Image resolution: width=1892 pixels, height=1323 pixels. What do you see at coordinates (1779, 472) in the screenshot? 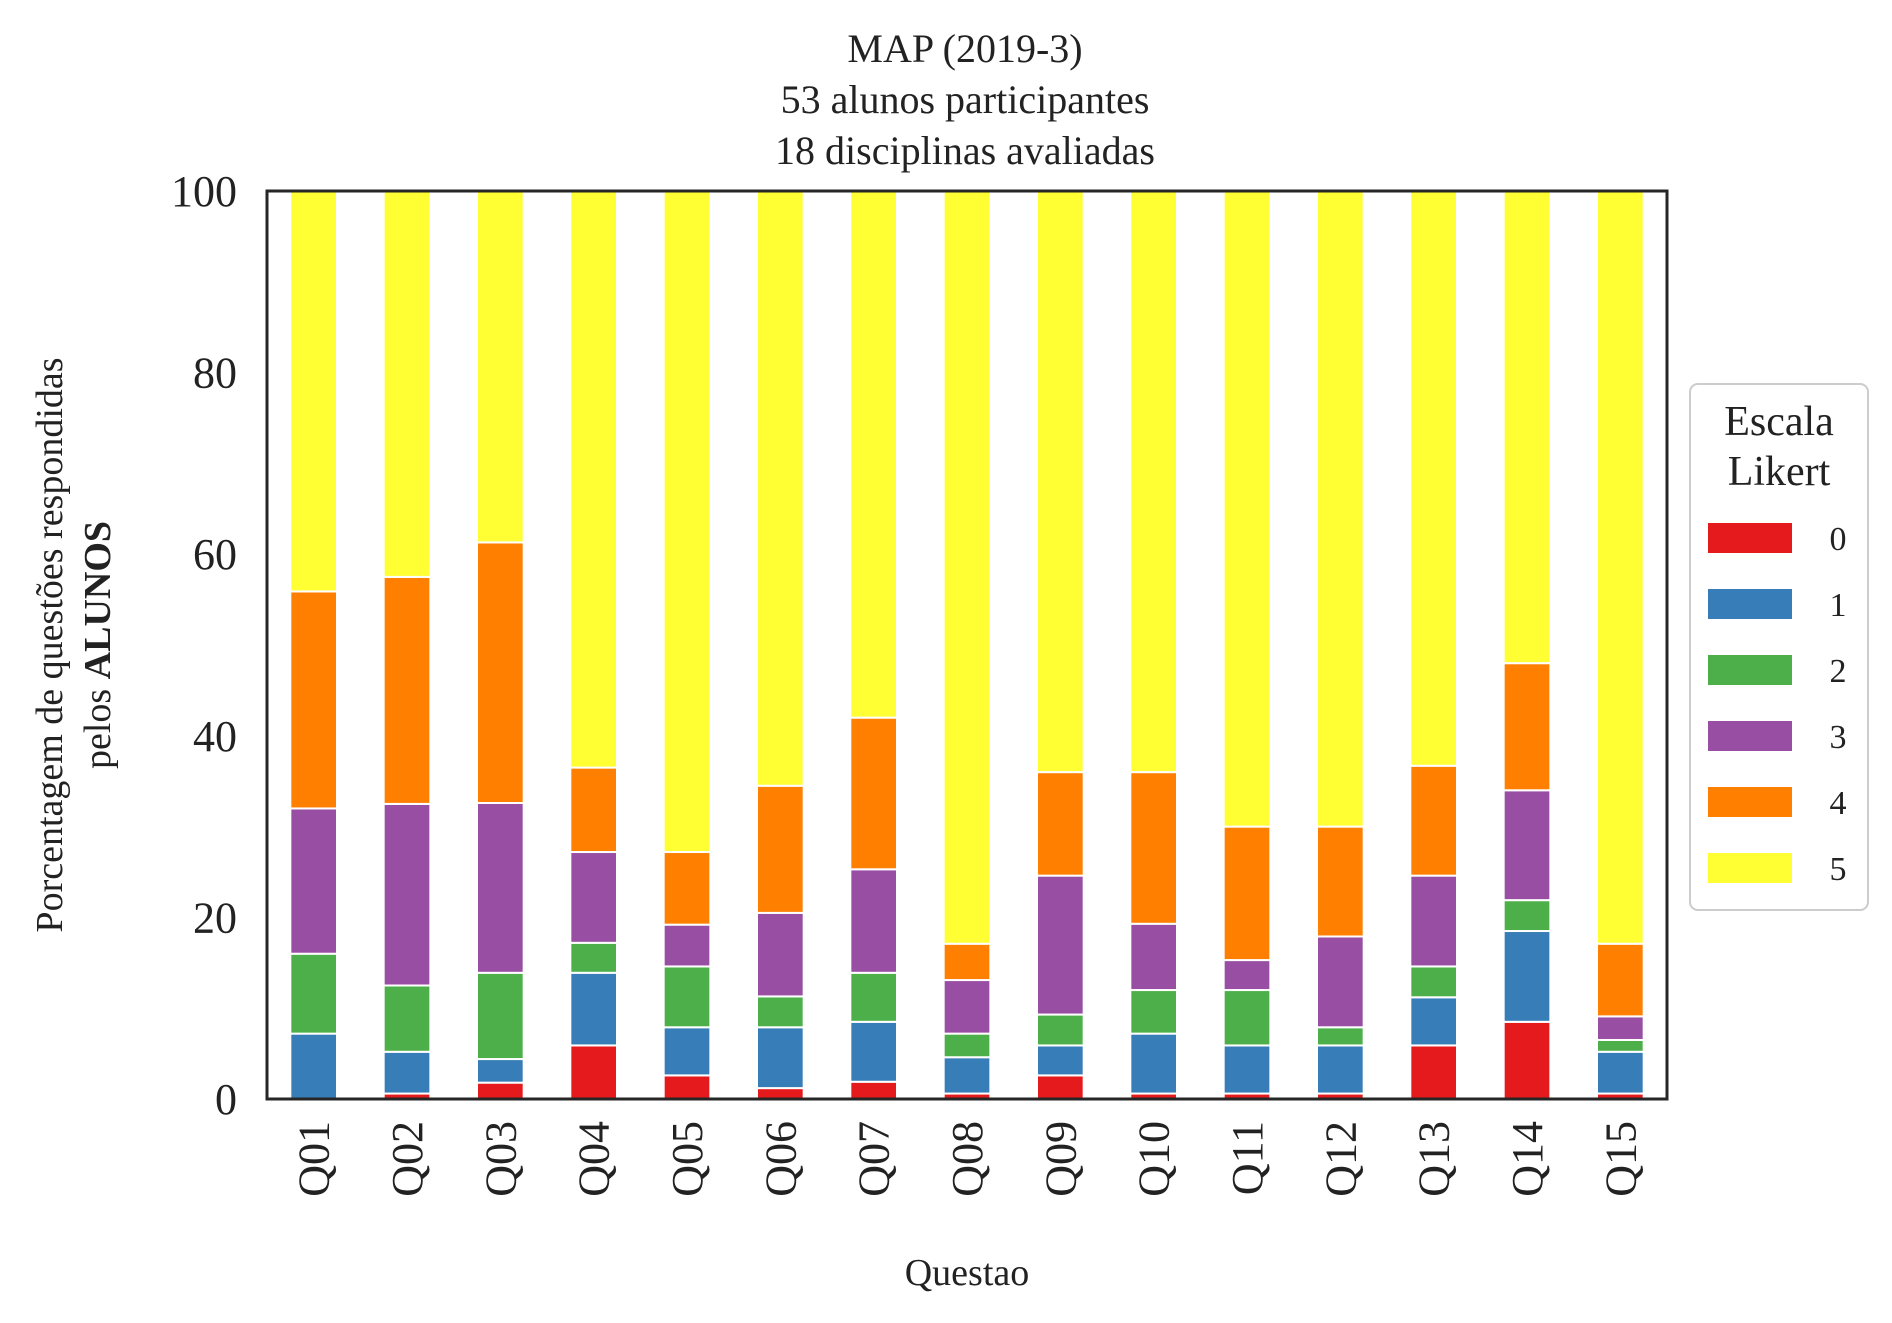
I see `legend-title-line-2: Likert` at bounding box center [1779, 472].